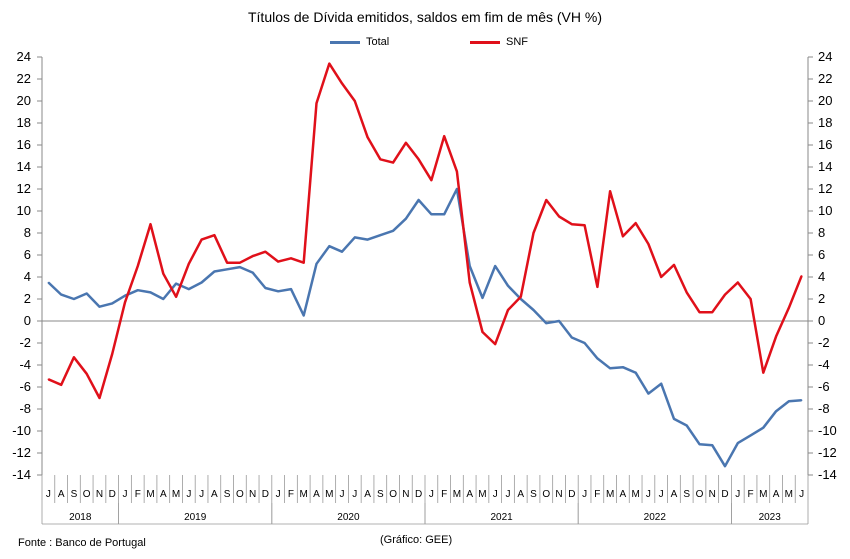 This screenshot has height=559, width=850. What do you see at coordinates (825, 166) in the screenshot?
I see `y-tick-label-right: 14` at bounding box center [825, 166].